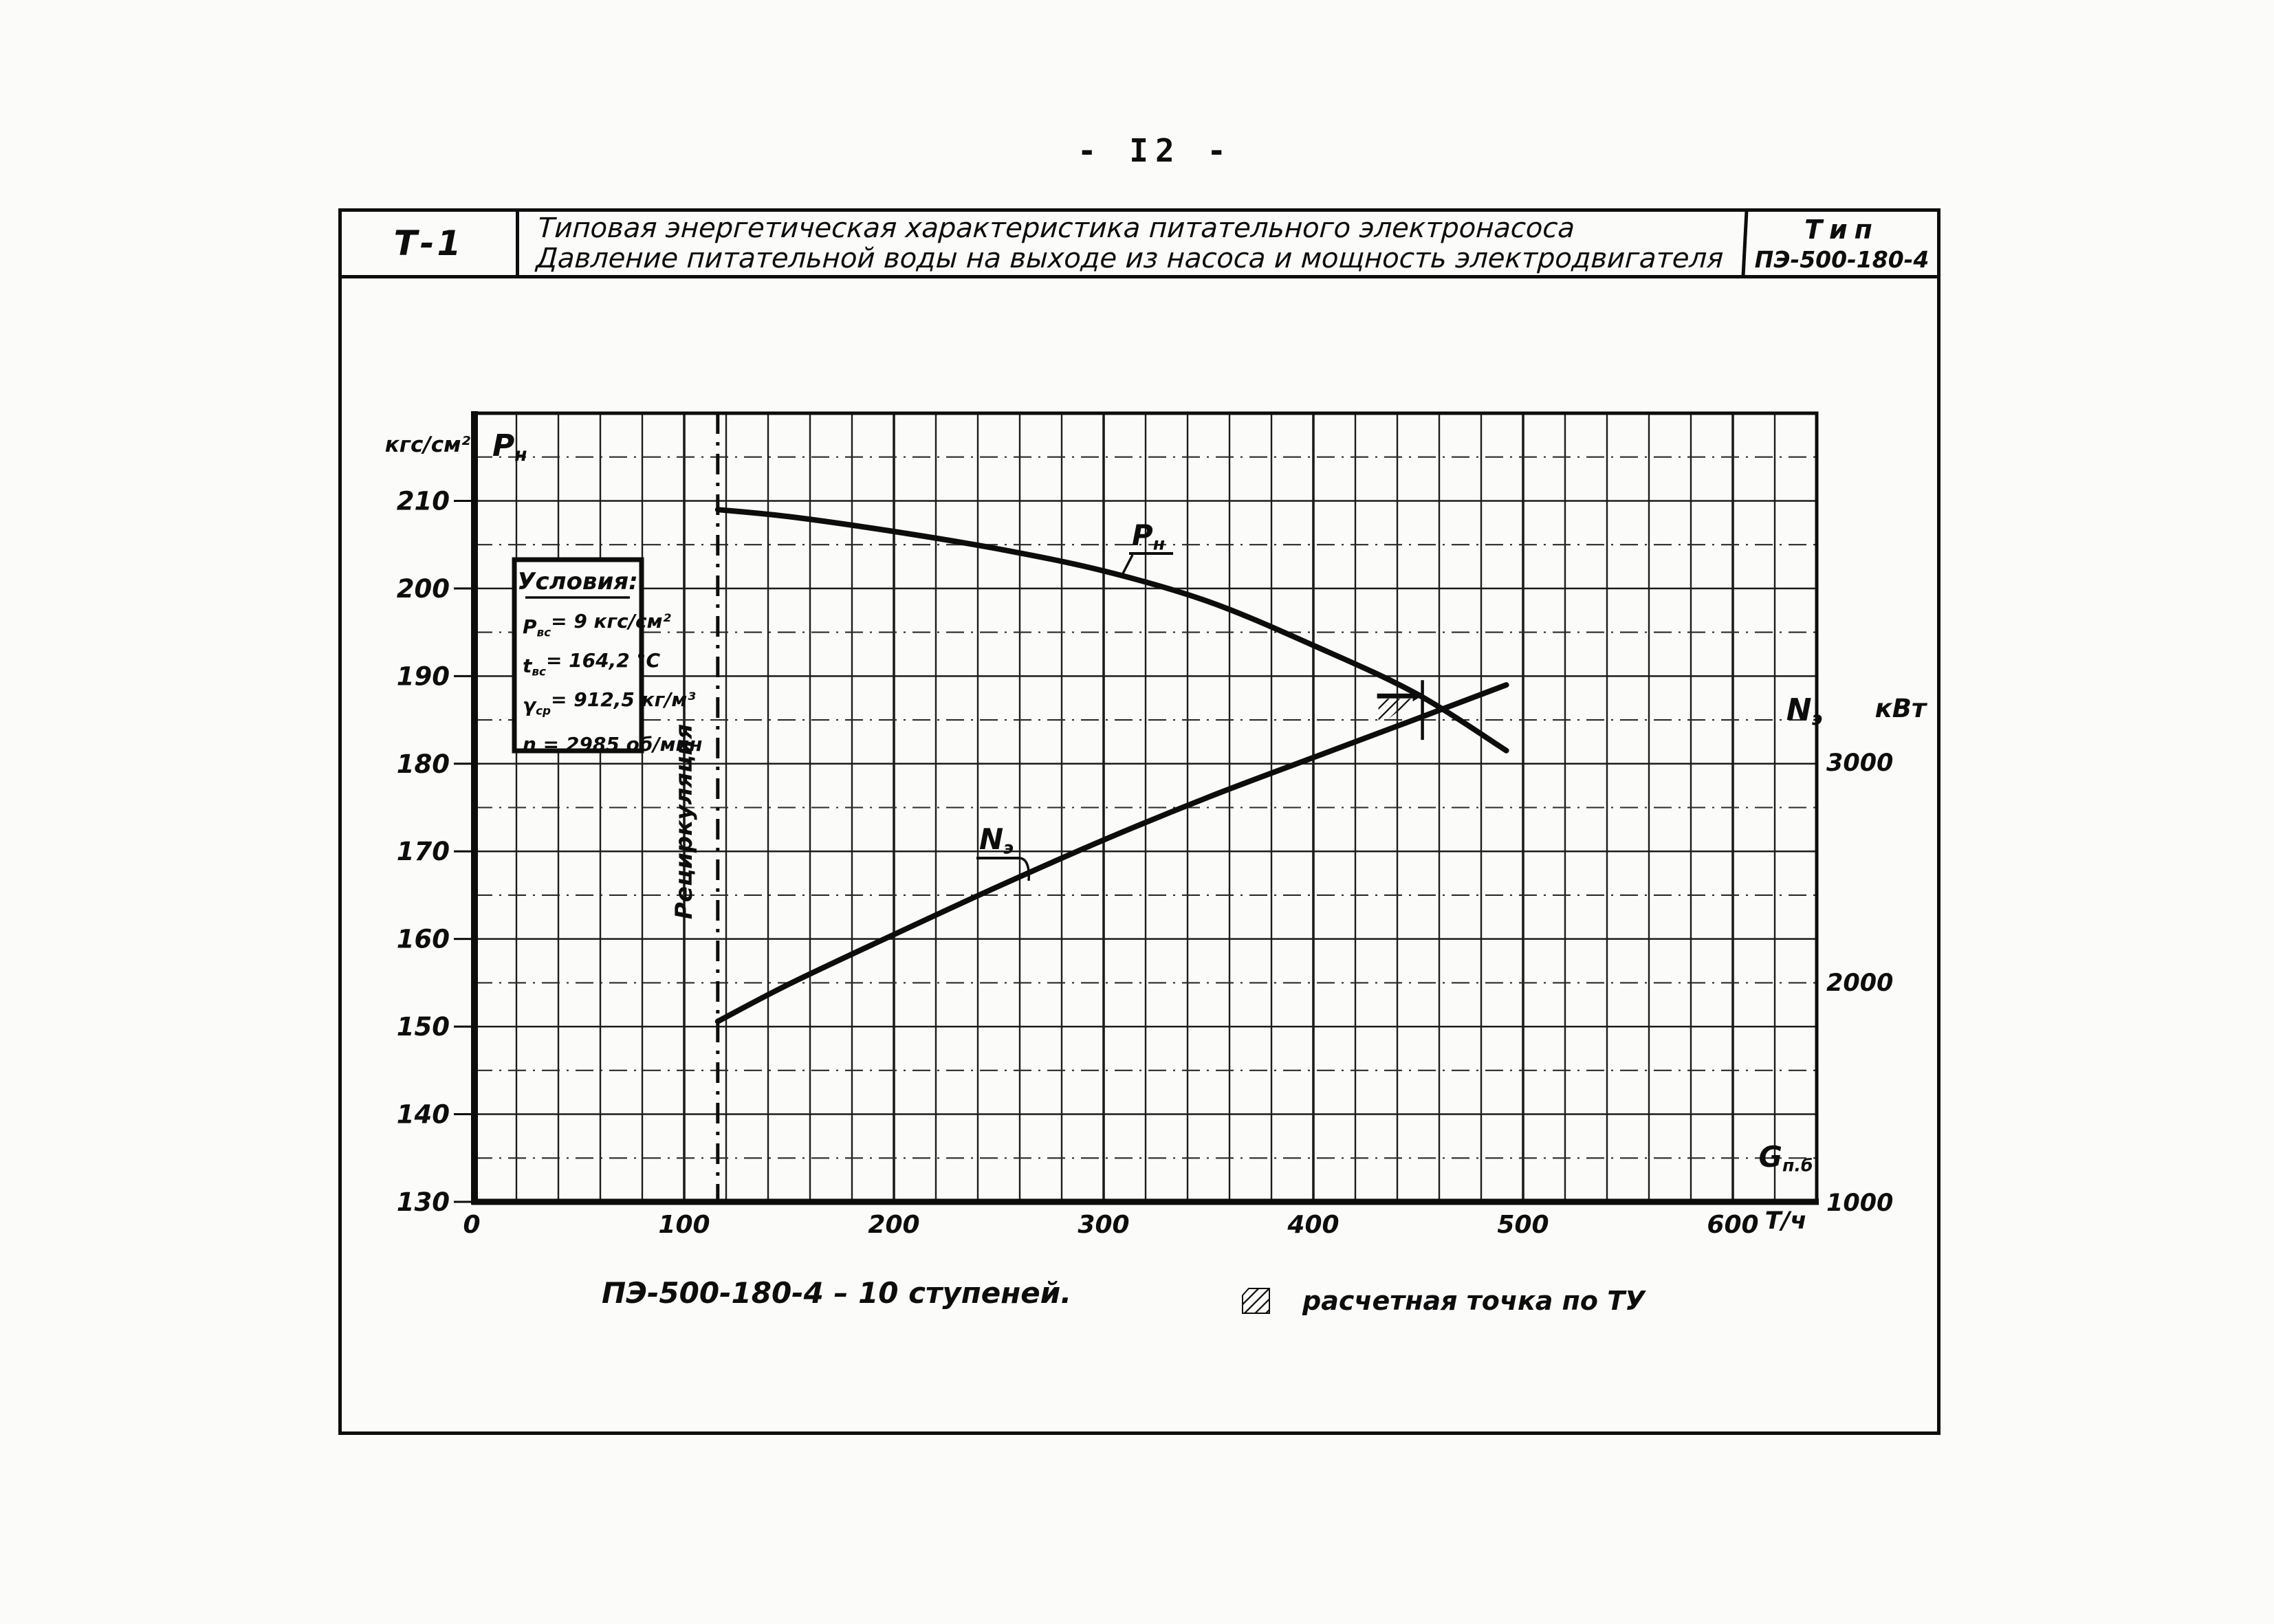  Describe the element at coordinates (1859, 1203) in the screenshot. I see `right-tick-label: 1000` at that location.